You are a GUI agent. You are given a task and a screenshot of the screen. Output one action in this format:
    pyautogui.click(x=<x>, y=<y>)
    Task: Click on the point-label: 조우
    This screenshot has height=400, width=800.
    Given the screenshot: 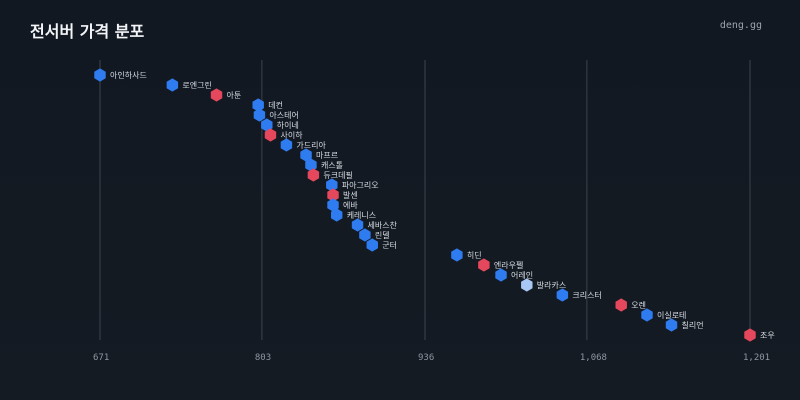 What is the action you would take?
    pyautogui.click(x=767, y=335)
    